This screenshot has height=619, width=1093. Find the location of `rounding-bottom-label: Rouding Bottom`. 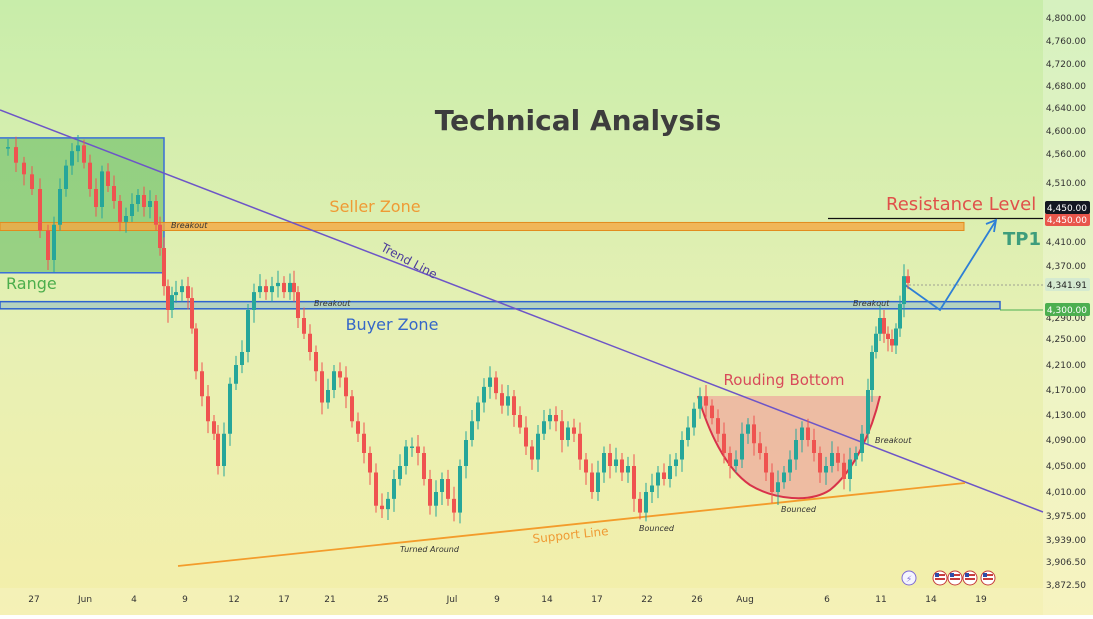

rounding-bottom-label: Rouding Bottom is located at coordinates (784, 380).